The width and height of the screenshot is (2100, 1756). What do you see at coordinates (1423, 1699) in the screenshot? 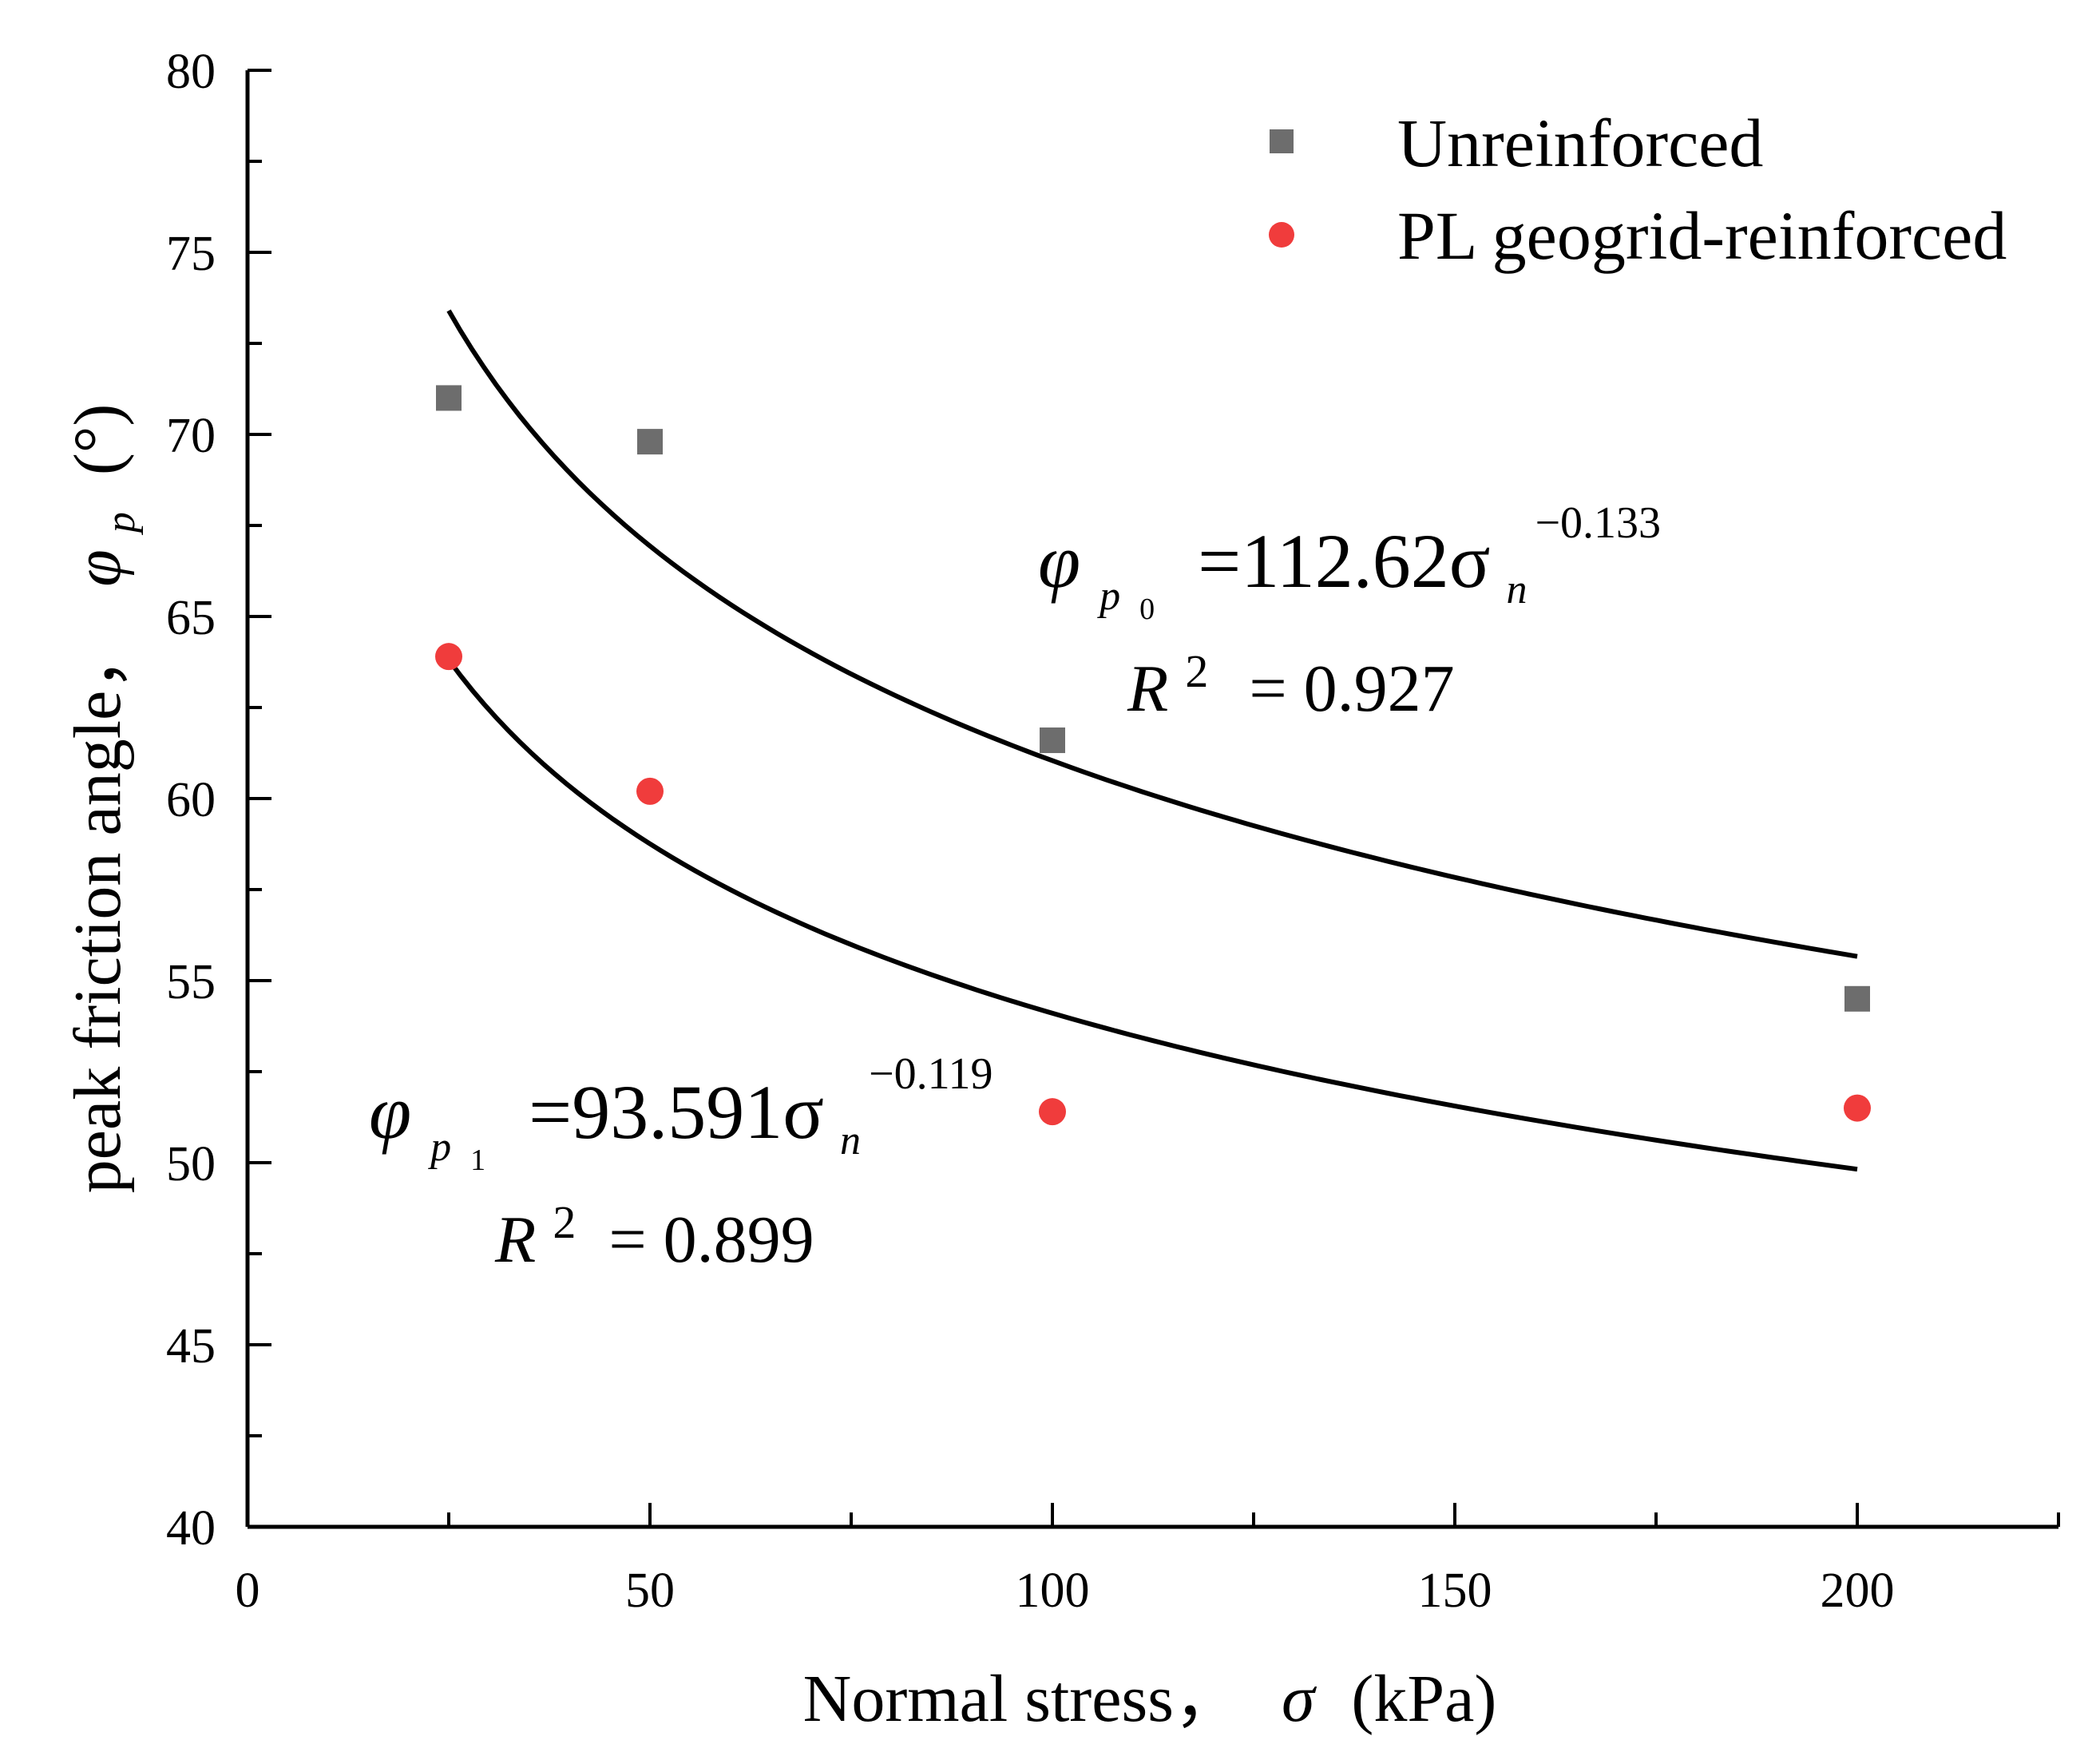
I see `x-axis-title-unit: (kPa)` at bounding box center [1423, 1699].